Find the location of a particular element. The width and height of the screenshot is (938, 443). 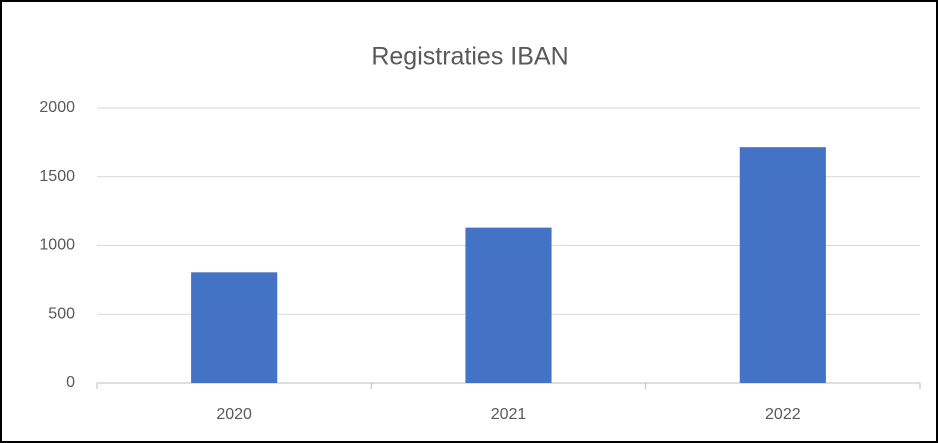

x-tick-label: 2022 is located at coordinates (783, 414).